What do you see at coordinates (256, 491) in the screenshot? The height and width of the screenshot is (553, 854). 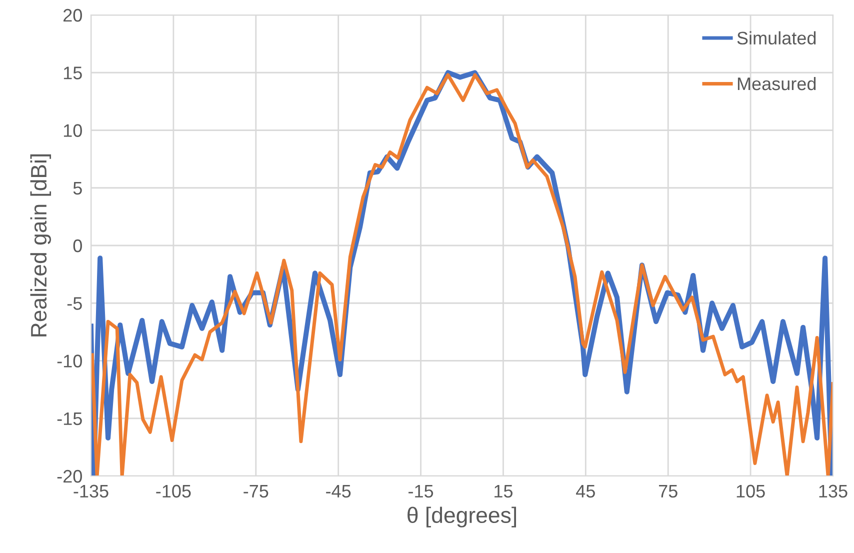 I see `x-tick-label: -75` at bounding box center [256, 491].